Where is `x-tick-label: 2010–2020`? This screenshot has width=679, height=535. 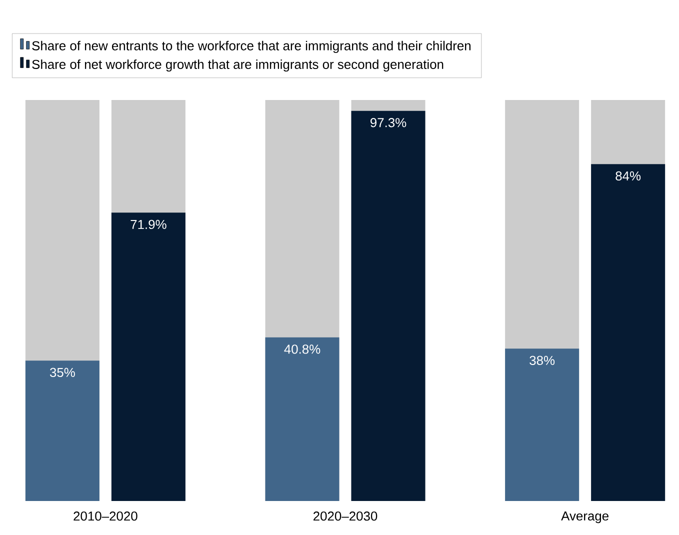 x-tick-label: 2010–2020 is located at coordinates (106, 516).